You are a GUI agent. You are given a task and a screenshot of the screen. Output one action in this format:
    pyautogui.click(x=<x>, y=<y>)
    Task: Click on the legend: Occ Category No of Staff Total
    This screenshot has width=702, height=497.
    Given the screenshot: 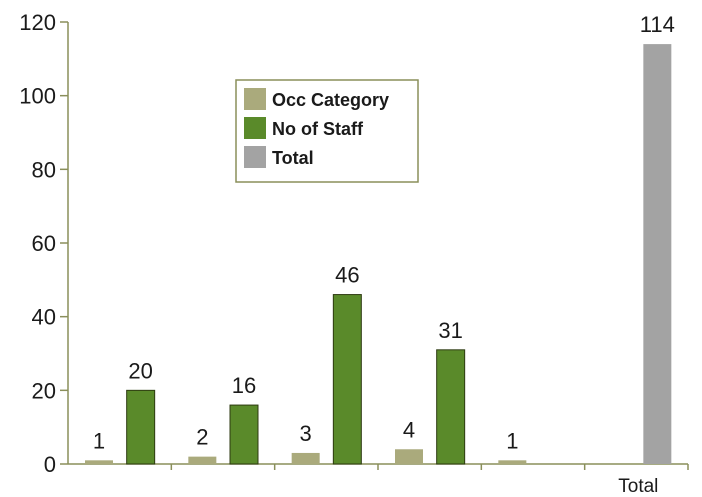 What is the action you would take?
    pyautogui.click(x=327, y=131)
    